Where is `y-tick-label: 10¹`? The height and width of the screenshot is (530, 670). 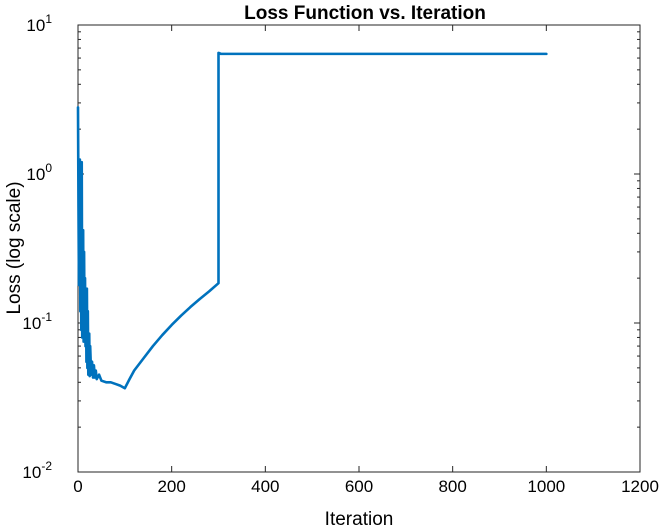 y-tick-label: 10¹ is located at coordinates (39, 23).